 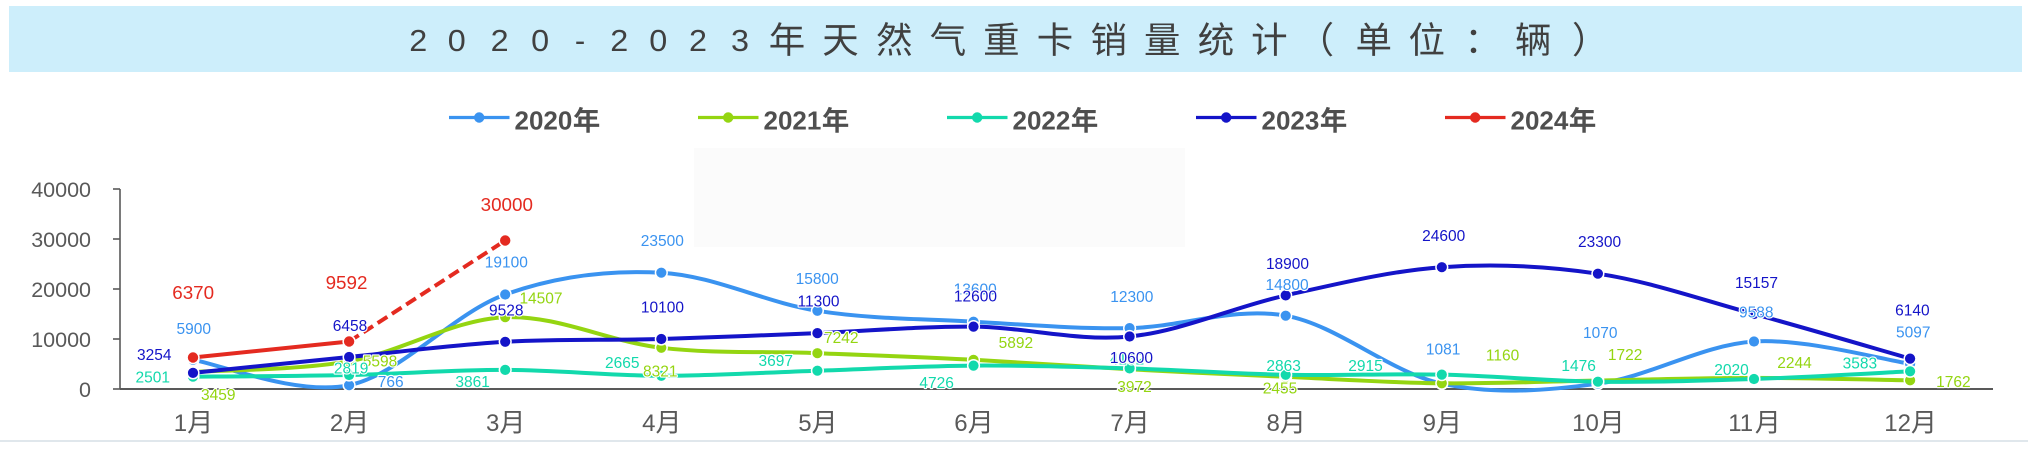 I want to click on svg-text: 15157, so click(x=1756, y=283).